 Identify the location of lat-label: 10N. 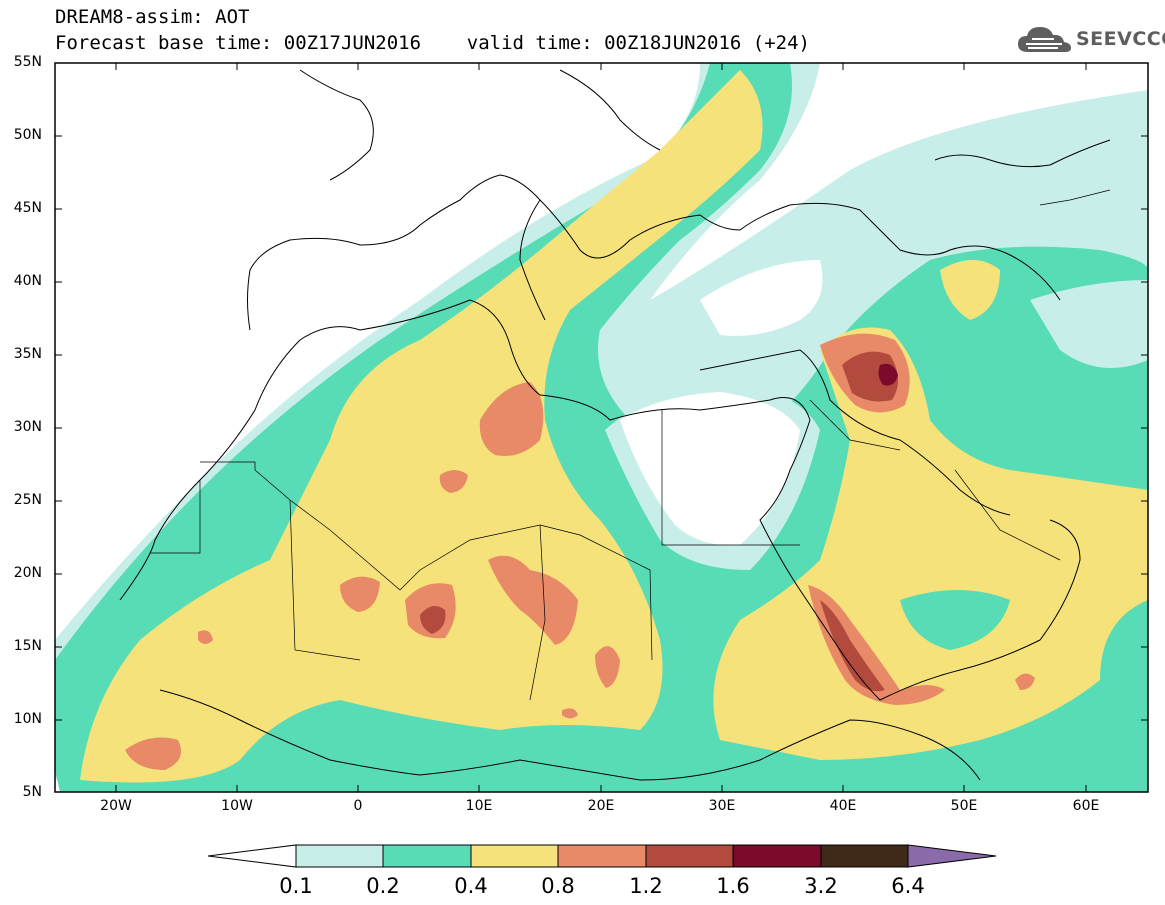
(27, 719).